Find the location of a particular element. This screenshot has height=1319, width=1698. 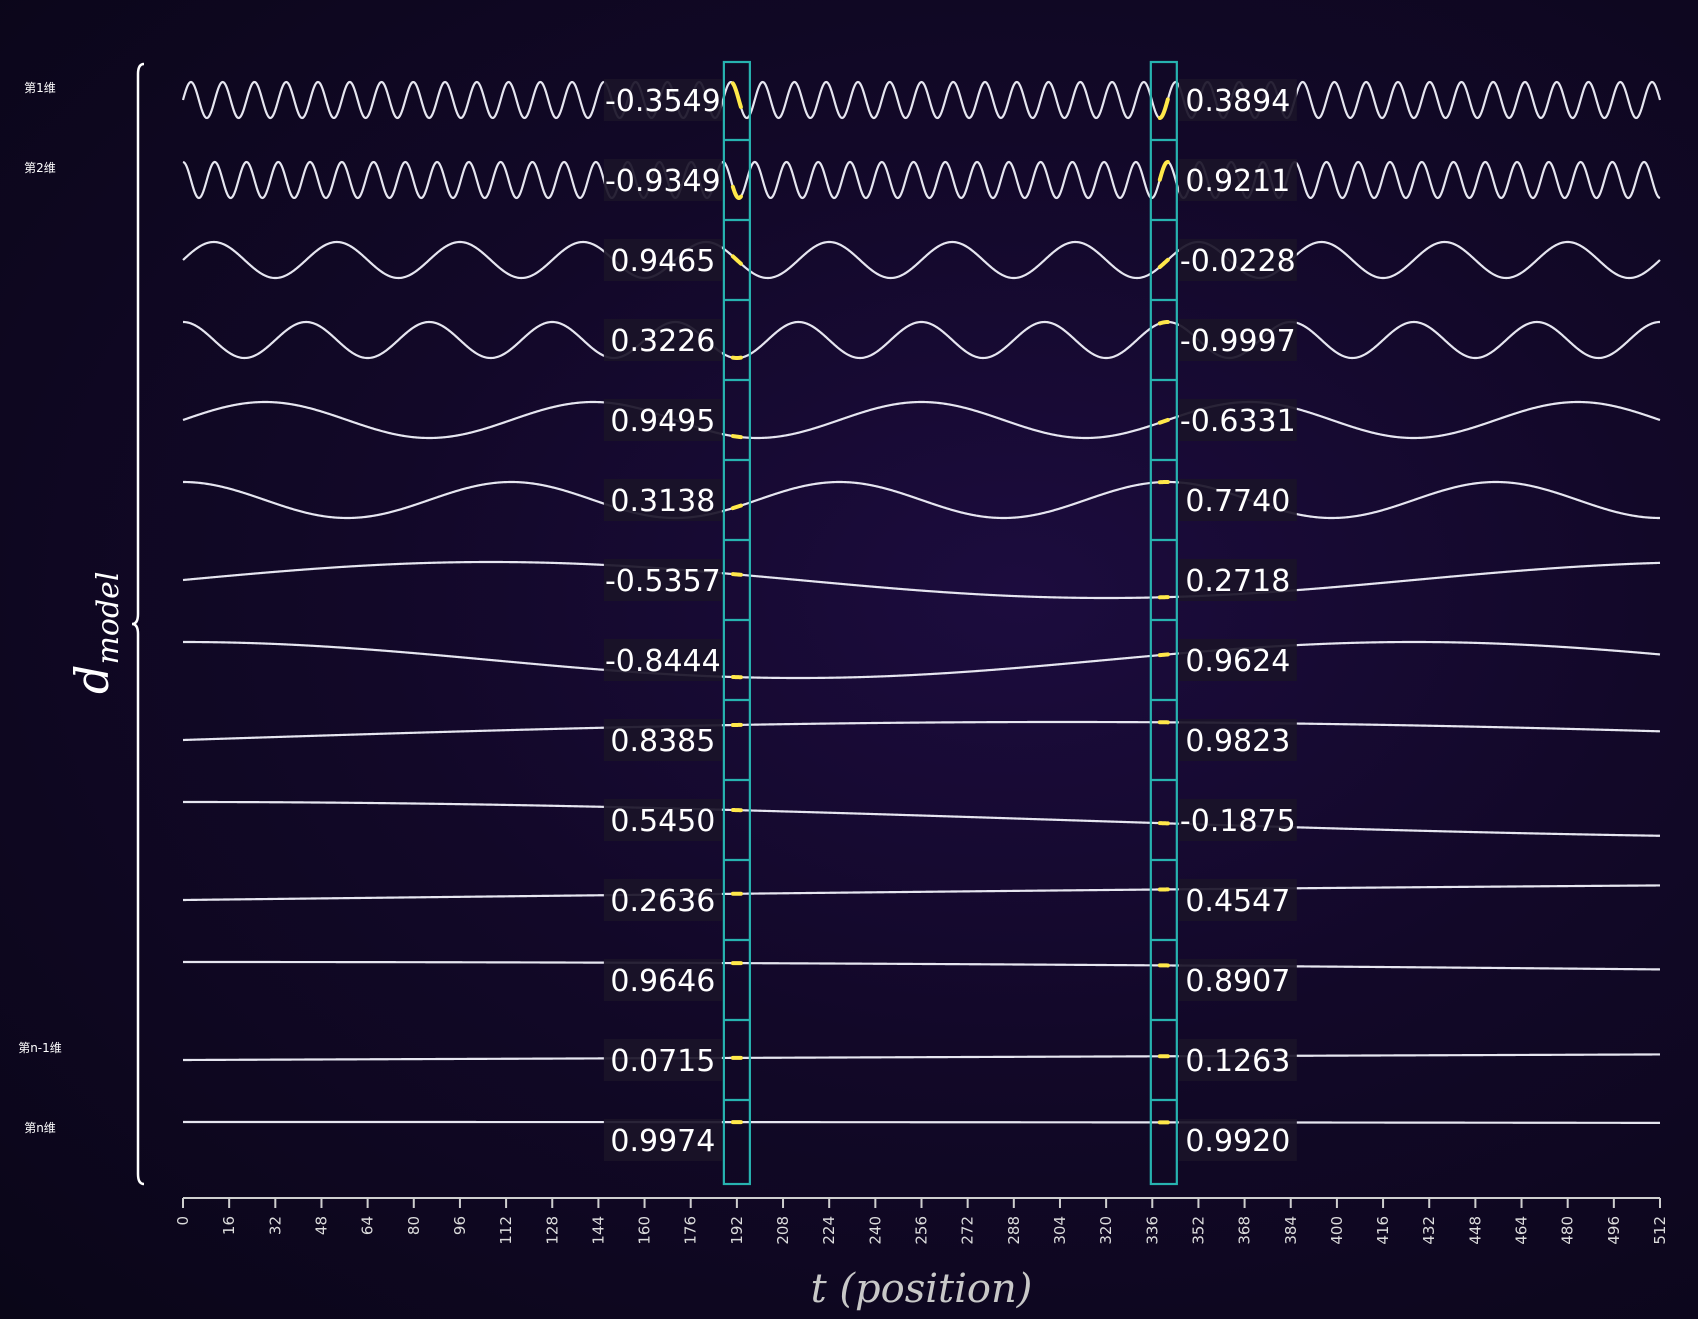

x-tick-label: 288 is located at coordinates (1014, 1230).